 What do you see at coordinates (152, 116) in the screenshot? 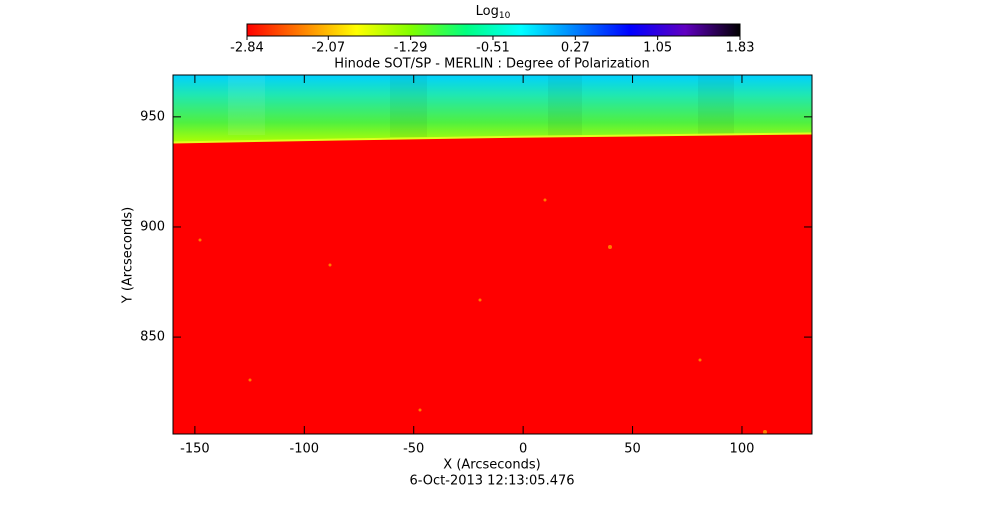
I see `y-tick-label: 950` at bounding box center [152, 116].